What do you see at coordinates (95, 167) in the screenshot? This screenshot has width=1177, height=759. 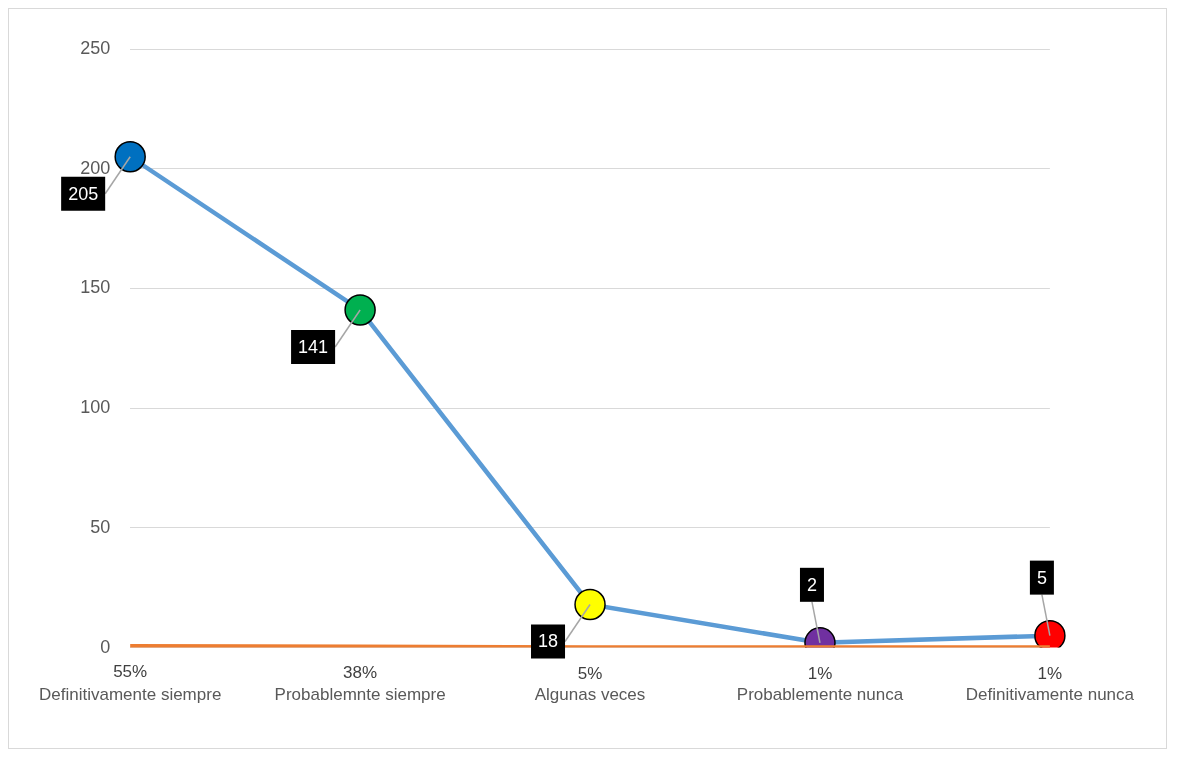 I see `y-tick-label: 200` at bounding box center [95, 167].